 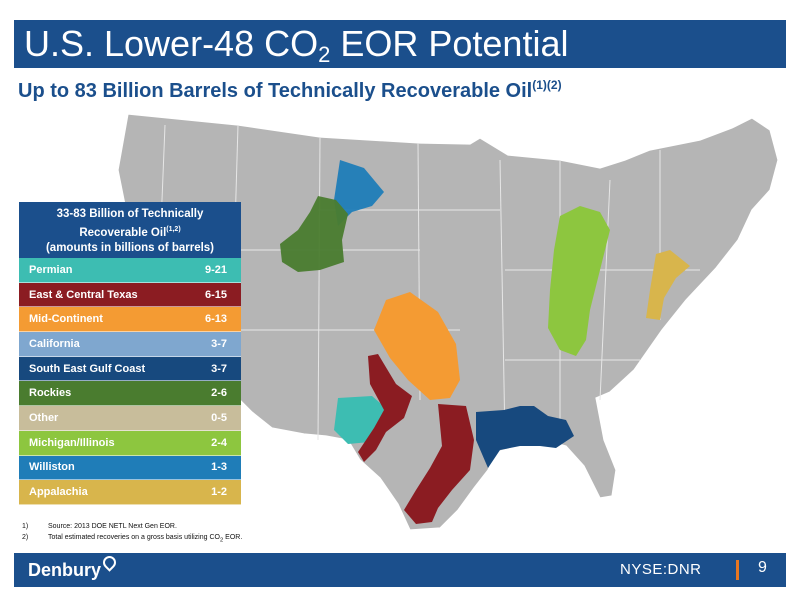 What do you see at coordinates (44, 417) in the screenshot?
I see `legend-row-label: Other` at bounding box center [44, 417].